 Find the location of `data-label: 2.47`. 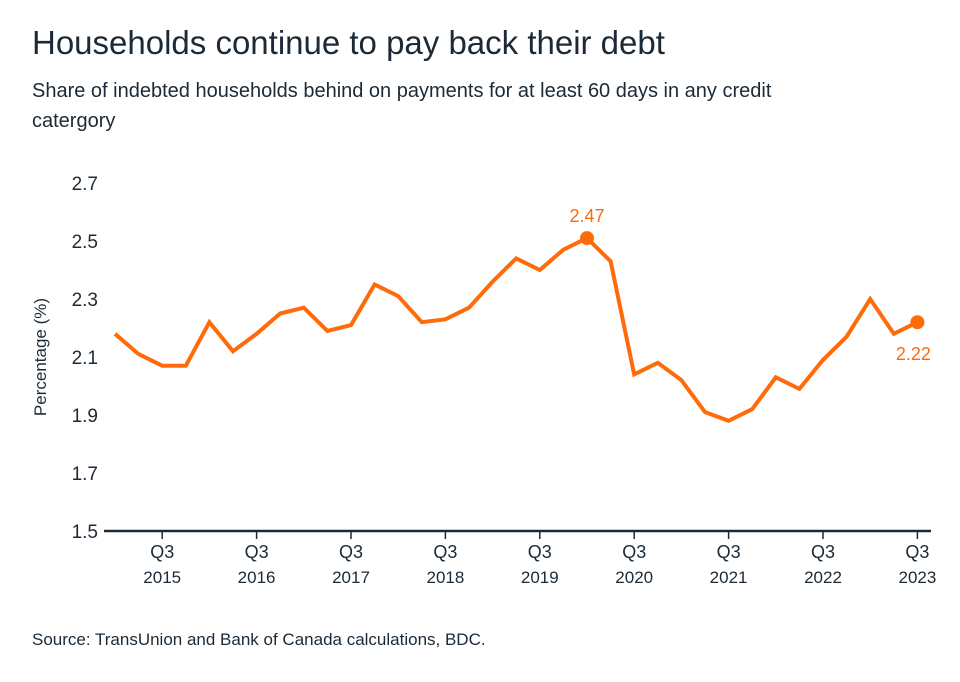

data-label: 2.47 is located at coordinates (586, 216).